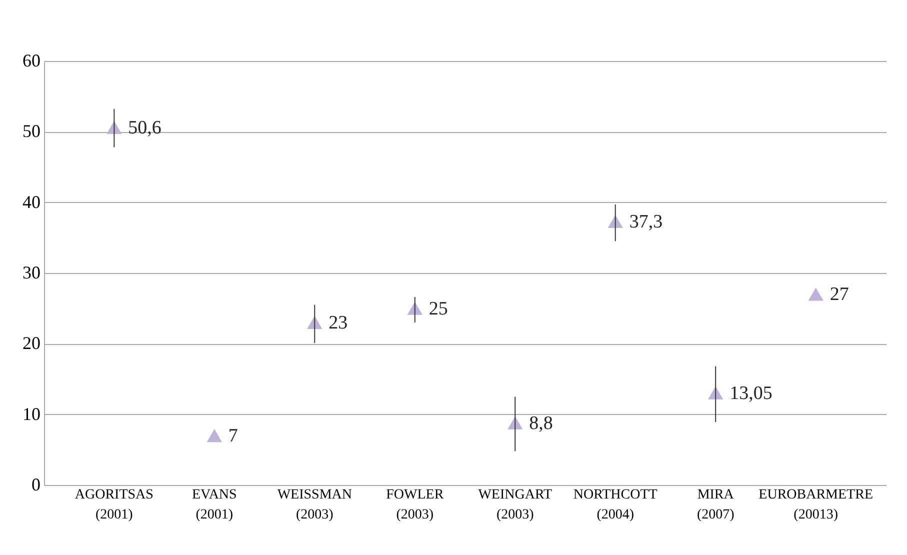 This screenshot has height=555, width=907. I want to click on y-tick-label: 50, so click(31, 131).